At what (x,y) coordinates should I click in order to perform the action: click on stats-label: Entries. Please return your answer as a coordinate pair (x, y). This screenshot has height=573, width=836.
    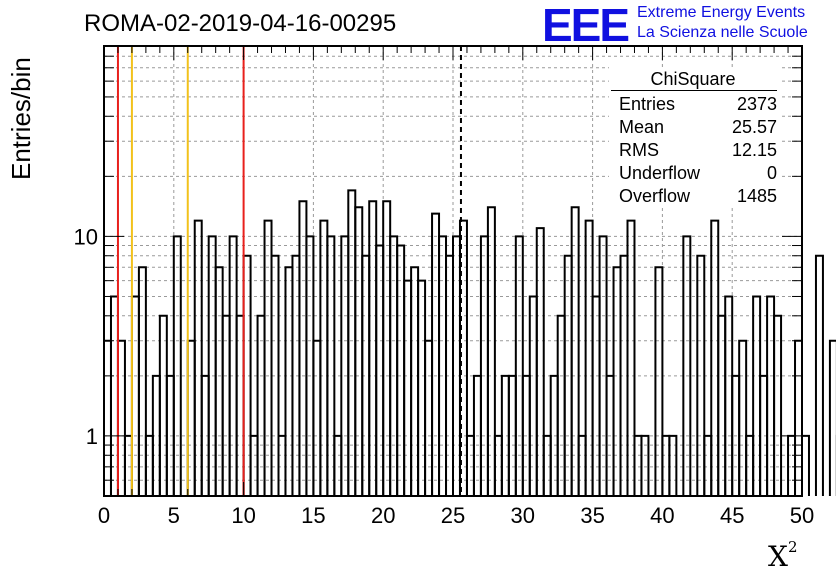
    Looking at the image, I should click on (647, 104).